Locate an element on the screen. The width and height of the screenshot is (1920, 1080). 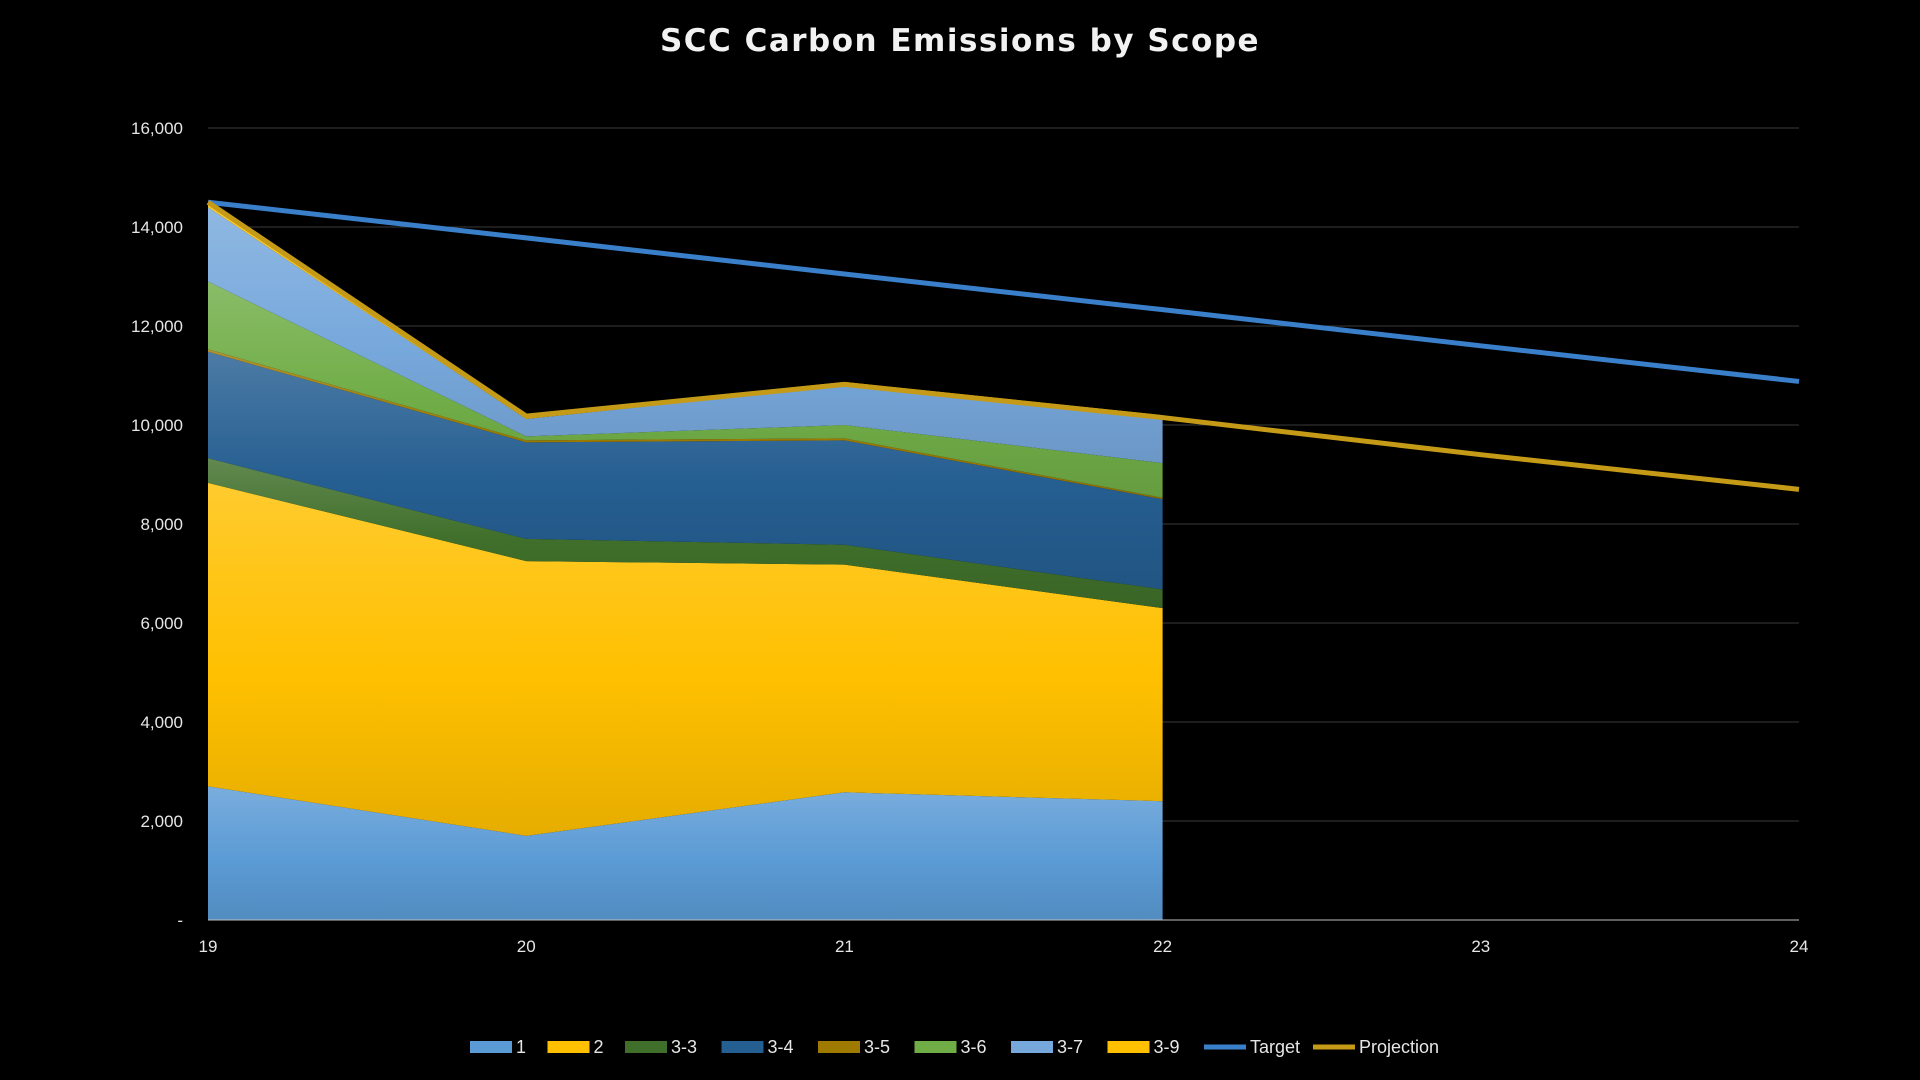
y-tick-label: 14,000 is located at coordinates (157, 227).